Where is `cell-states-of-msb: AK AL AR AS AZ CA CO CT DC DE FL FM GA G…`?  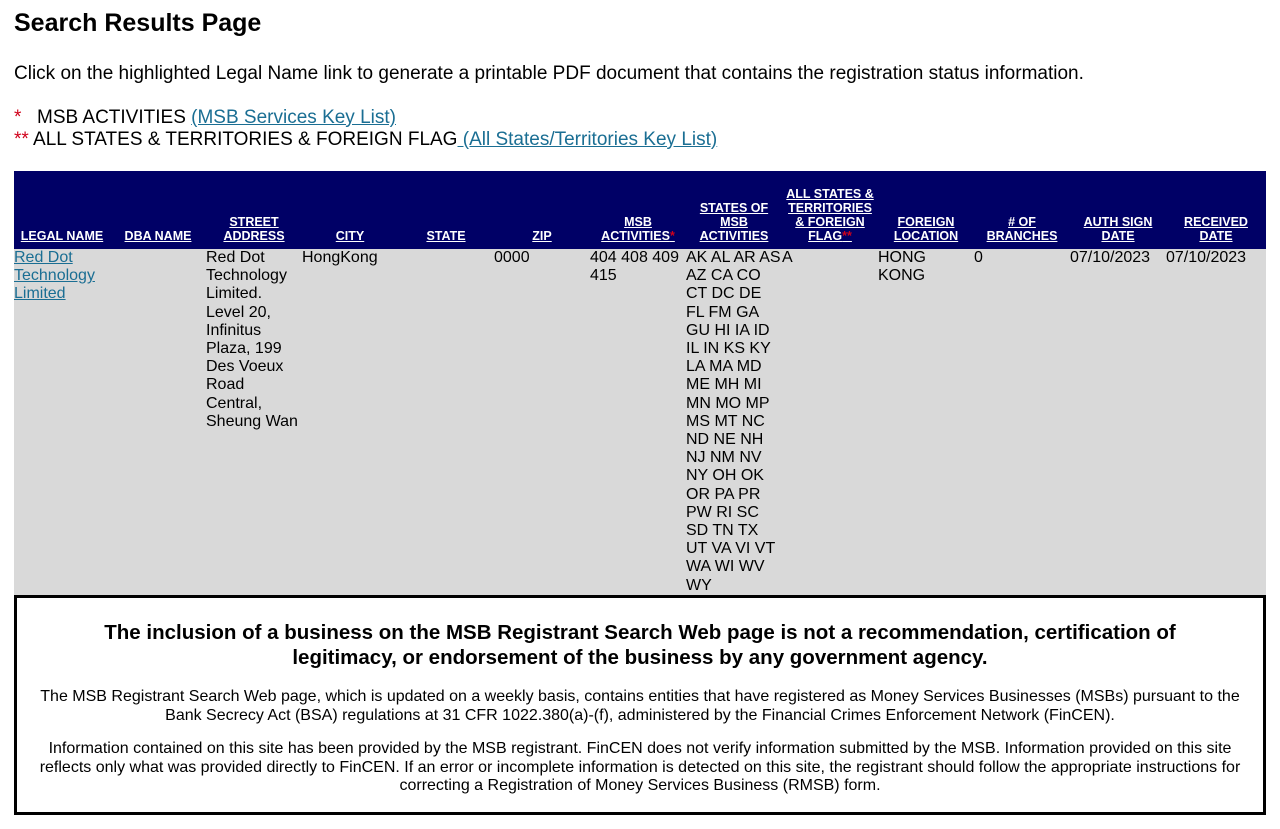
cell-states-of-msb: AK AL AR AS AZ CA CO CT DC DE FL FM GA G… is located at coordinates (734, 422).